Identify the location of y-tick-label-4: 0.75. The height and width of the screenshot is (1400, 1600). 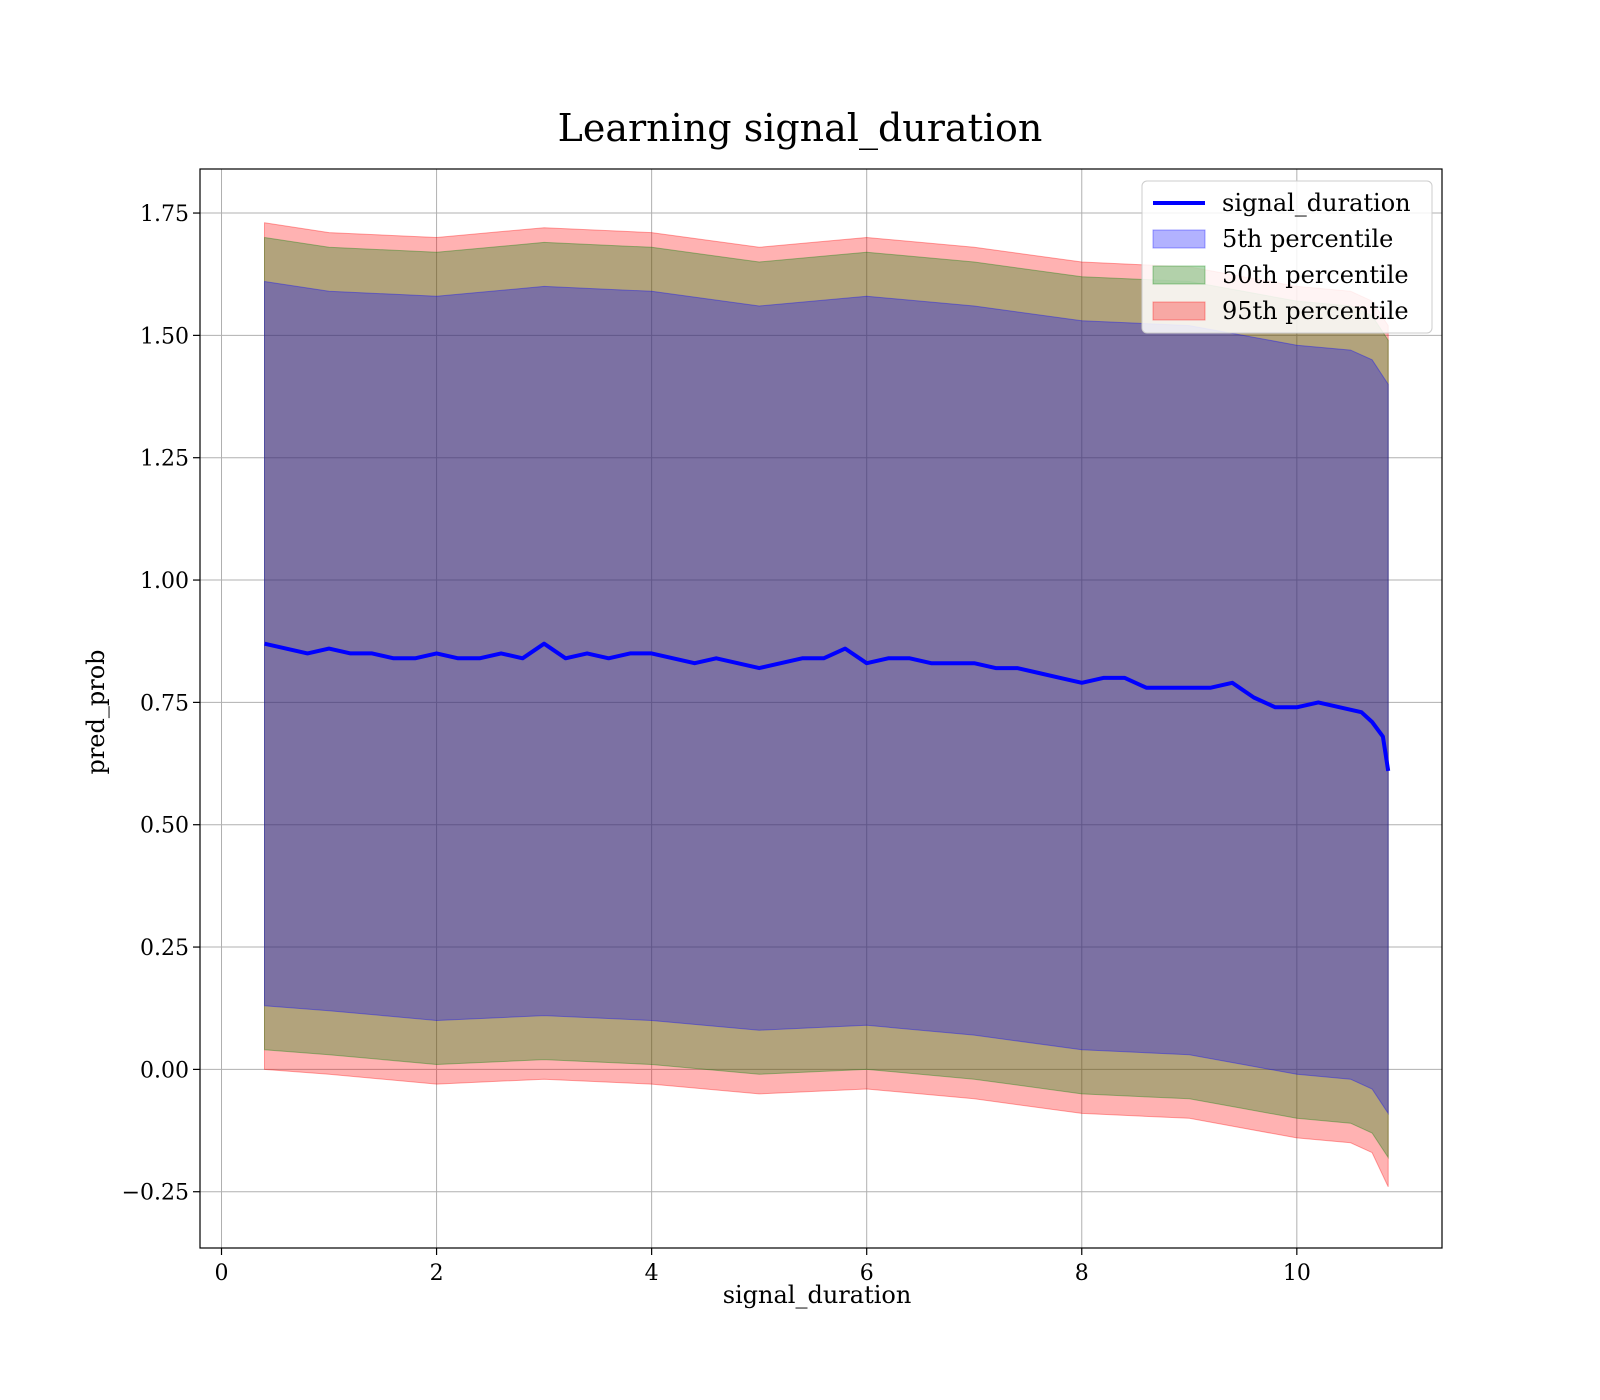
(164, 703).